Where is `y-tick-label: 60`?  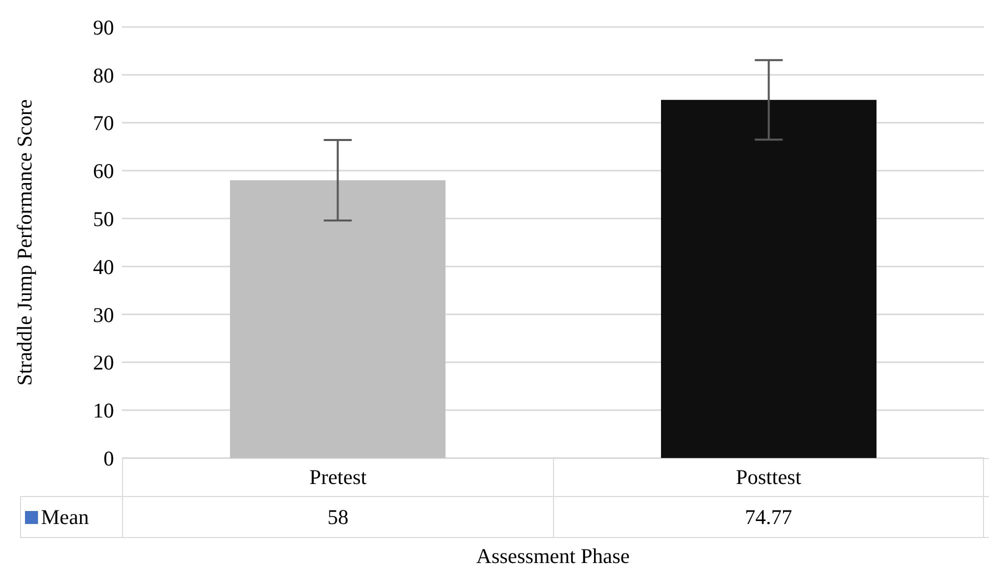 y-tick-label: 60 is located at coordinates (103, 171).